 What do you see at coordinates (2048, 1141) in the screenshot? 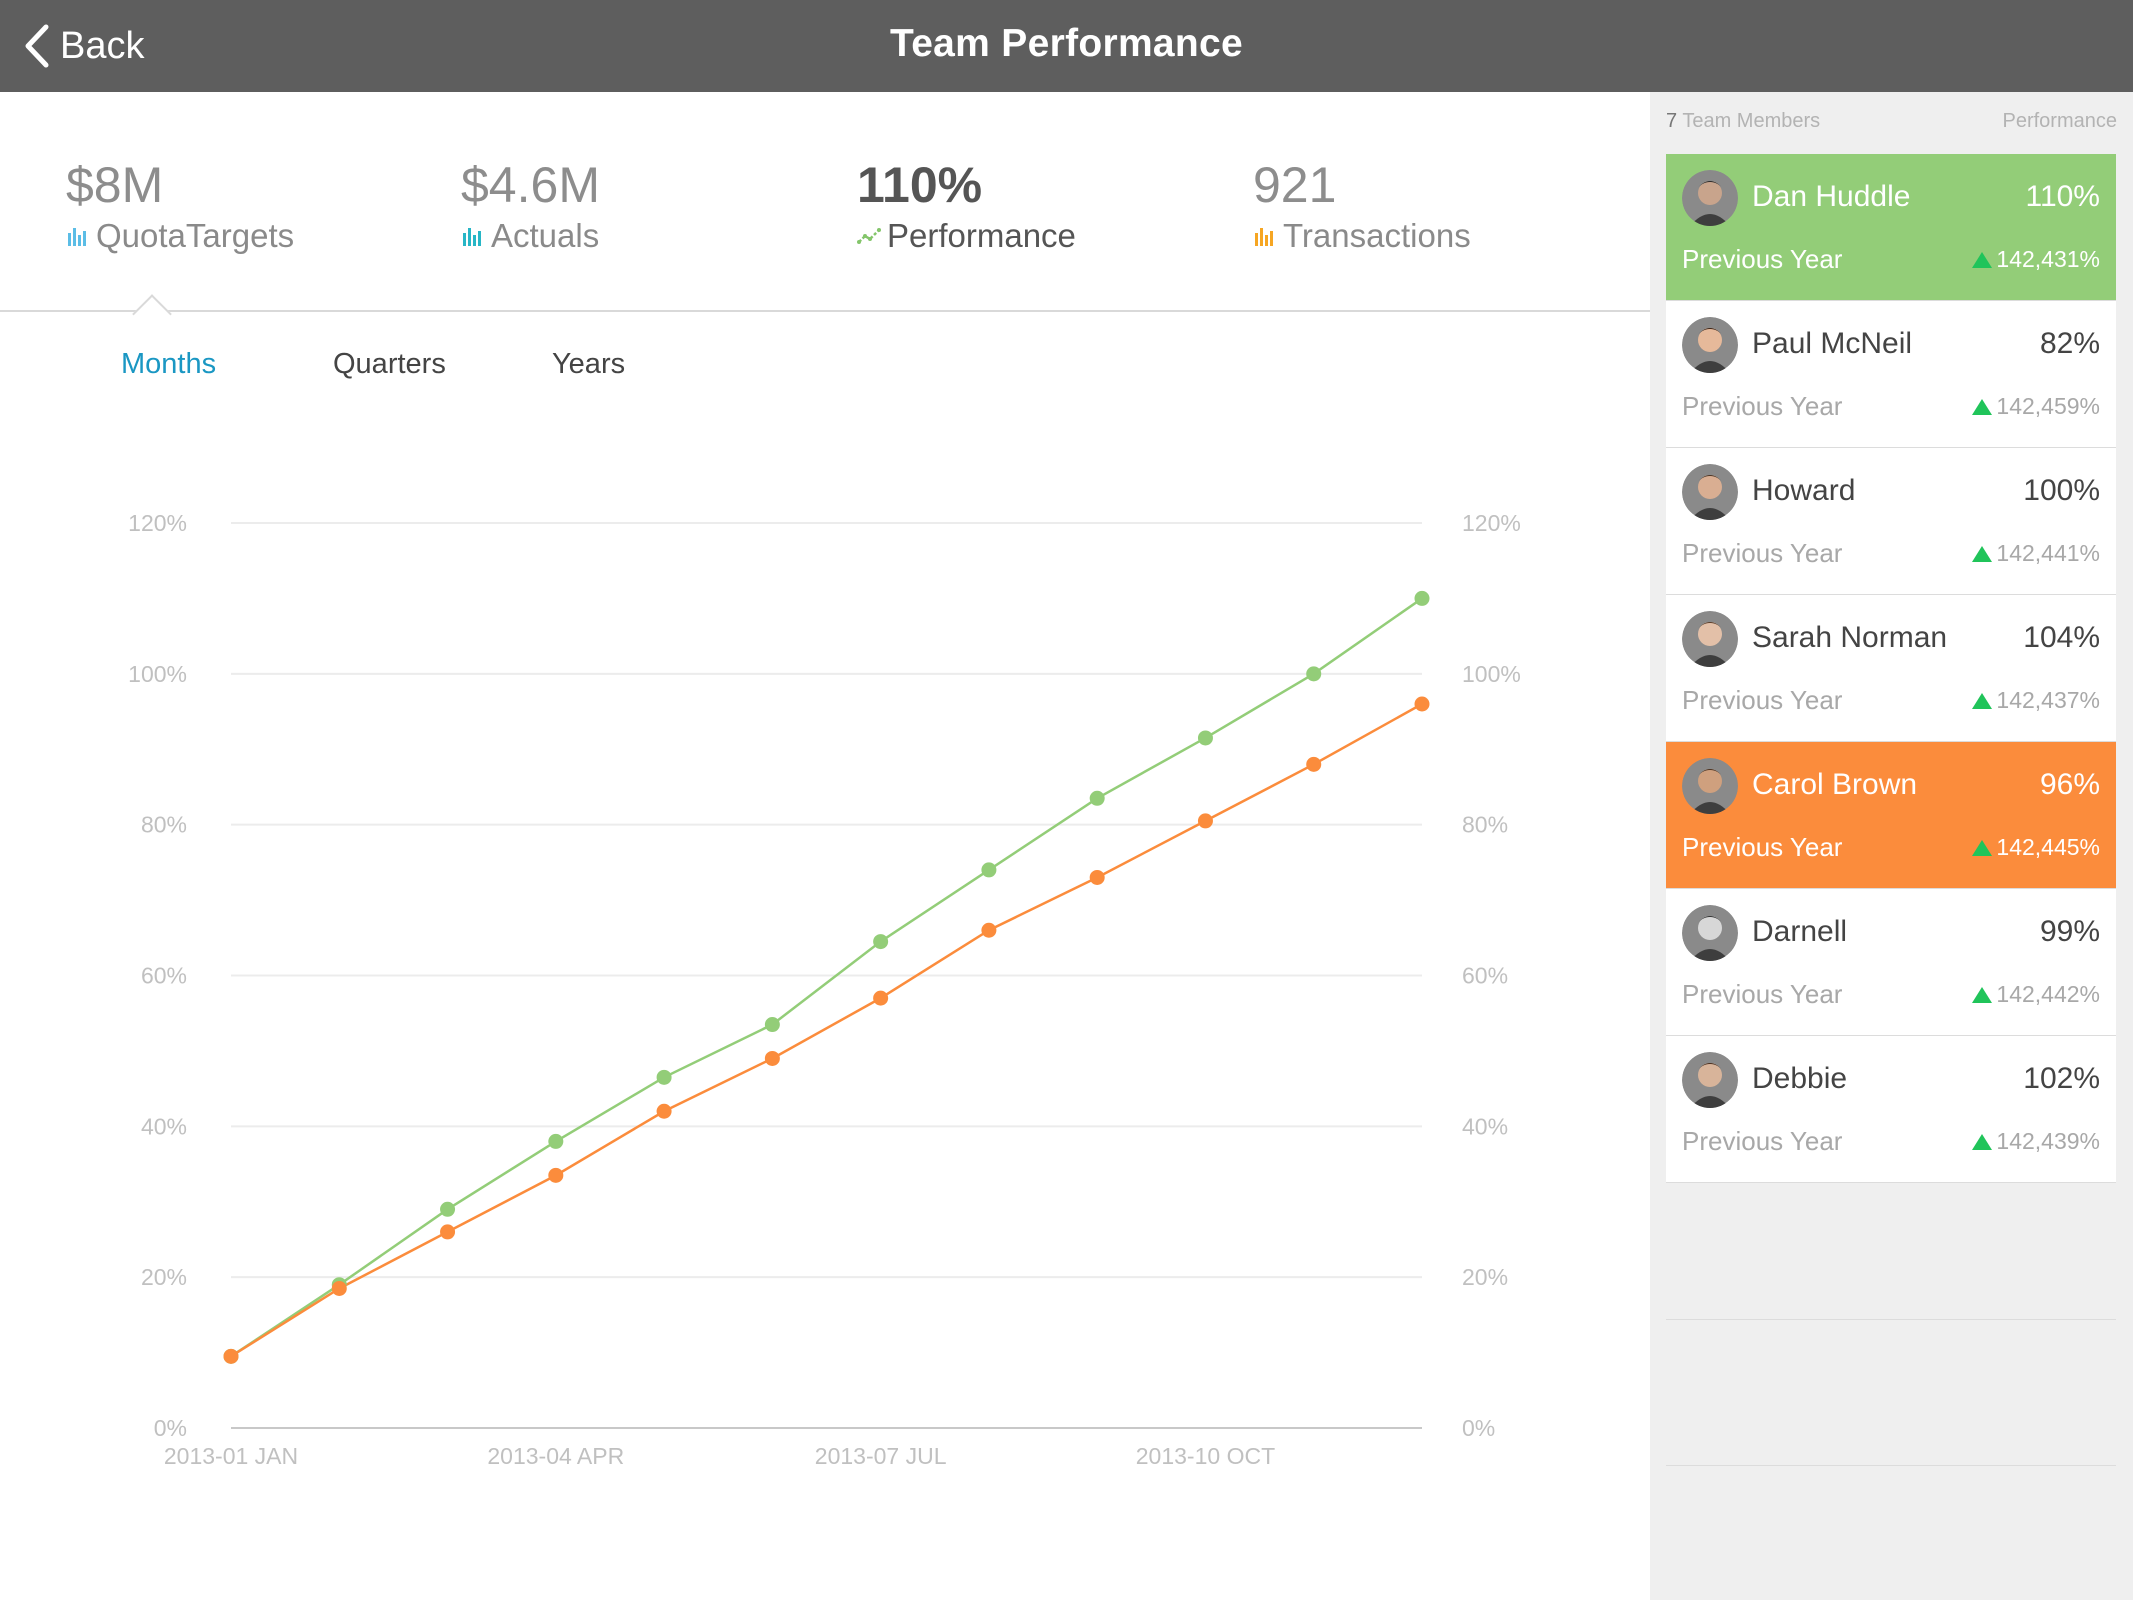
I see `delta-value: 142,439%` at bounding box center [2048, 1141].